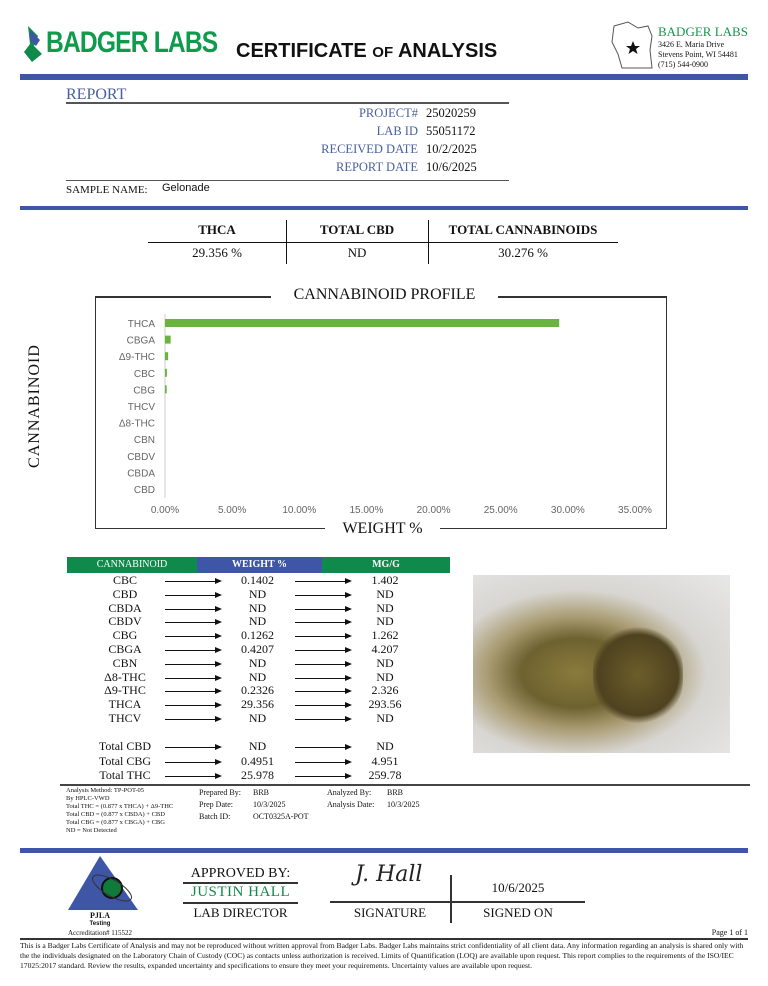  I want to click on lab-name: BADGER LABS, so click(703, 31).